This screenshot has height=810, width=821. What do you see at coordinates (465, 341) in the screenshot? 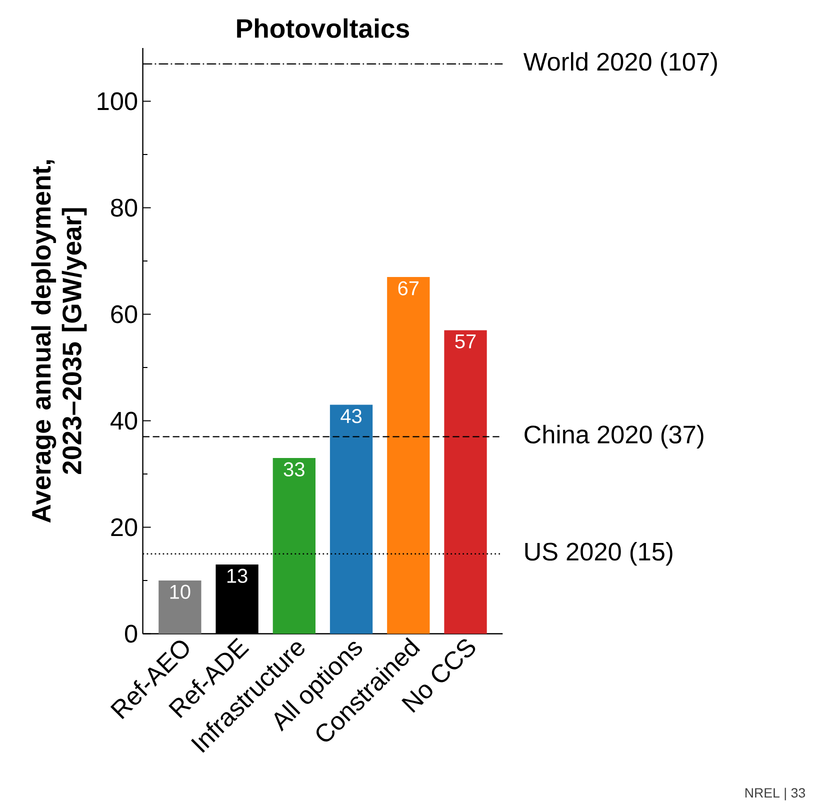
I see `data-label: 57` at bounding box center [465, 341].